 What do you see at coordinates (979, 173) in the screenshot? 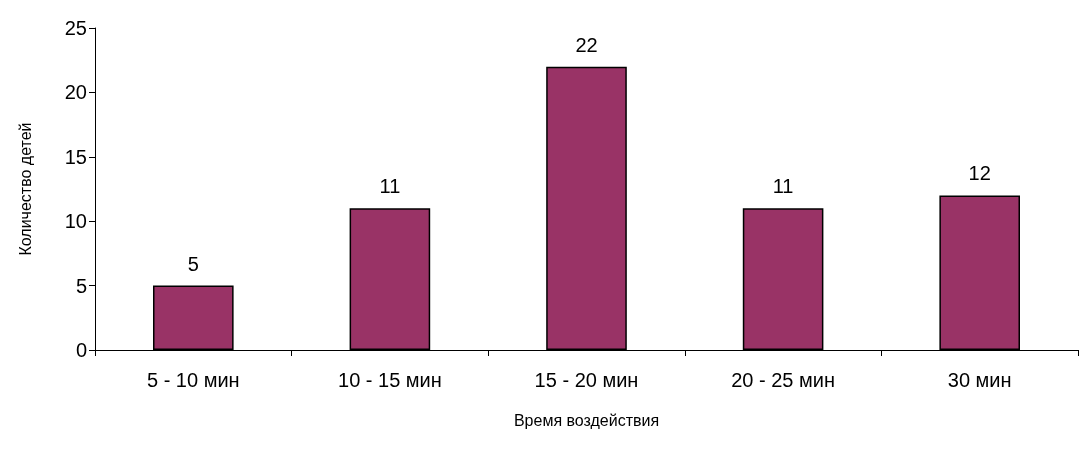
I see `data-label: 12` at bounding box center [979, 173].